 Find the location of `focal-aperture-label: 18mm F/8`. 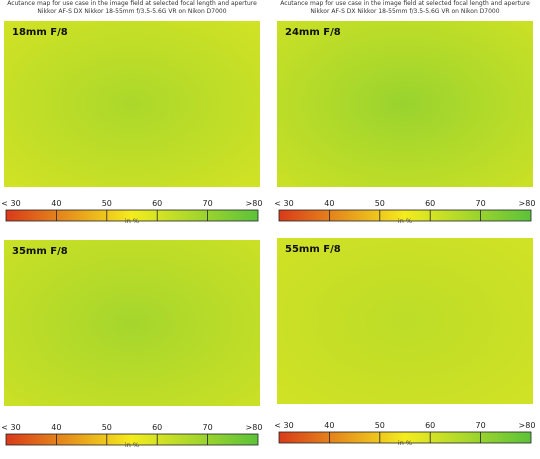

focal-aperture-label: 18mm F/8 is located at coordinates (40, 32).